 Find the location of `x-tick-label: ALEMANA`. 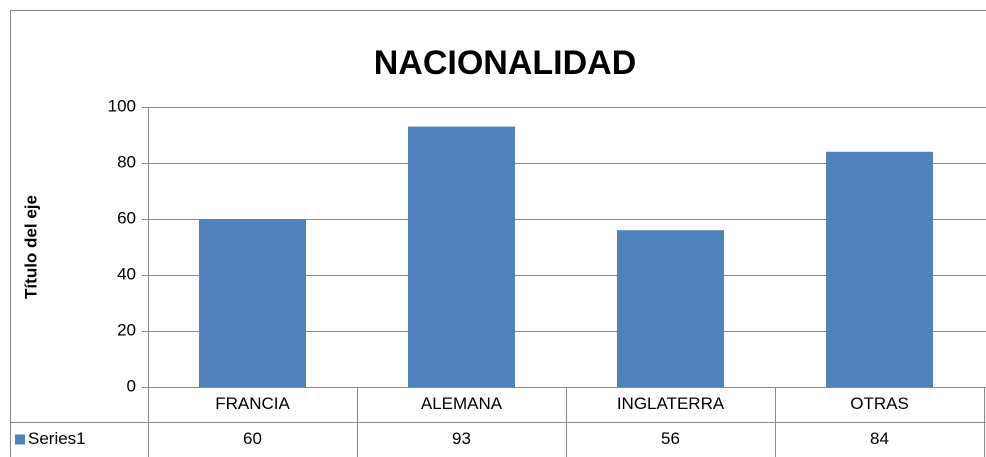

x-tick-label: ALEMANA is located at coordinates (462, 403).